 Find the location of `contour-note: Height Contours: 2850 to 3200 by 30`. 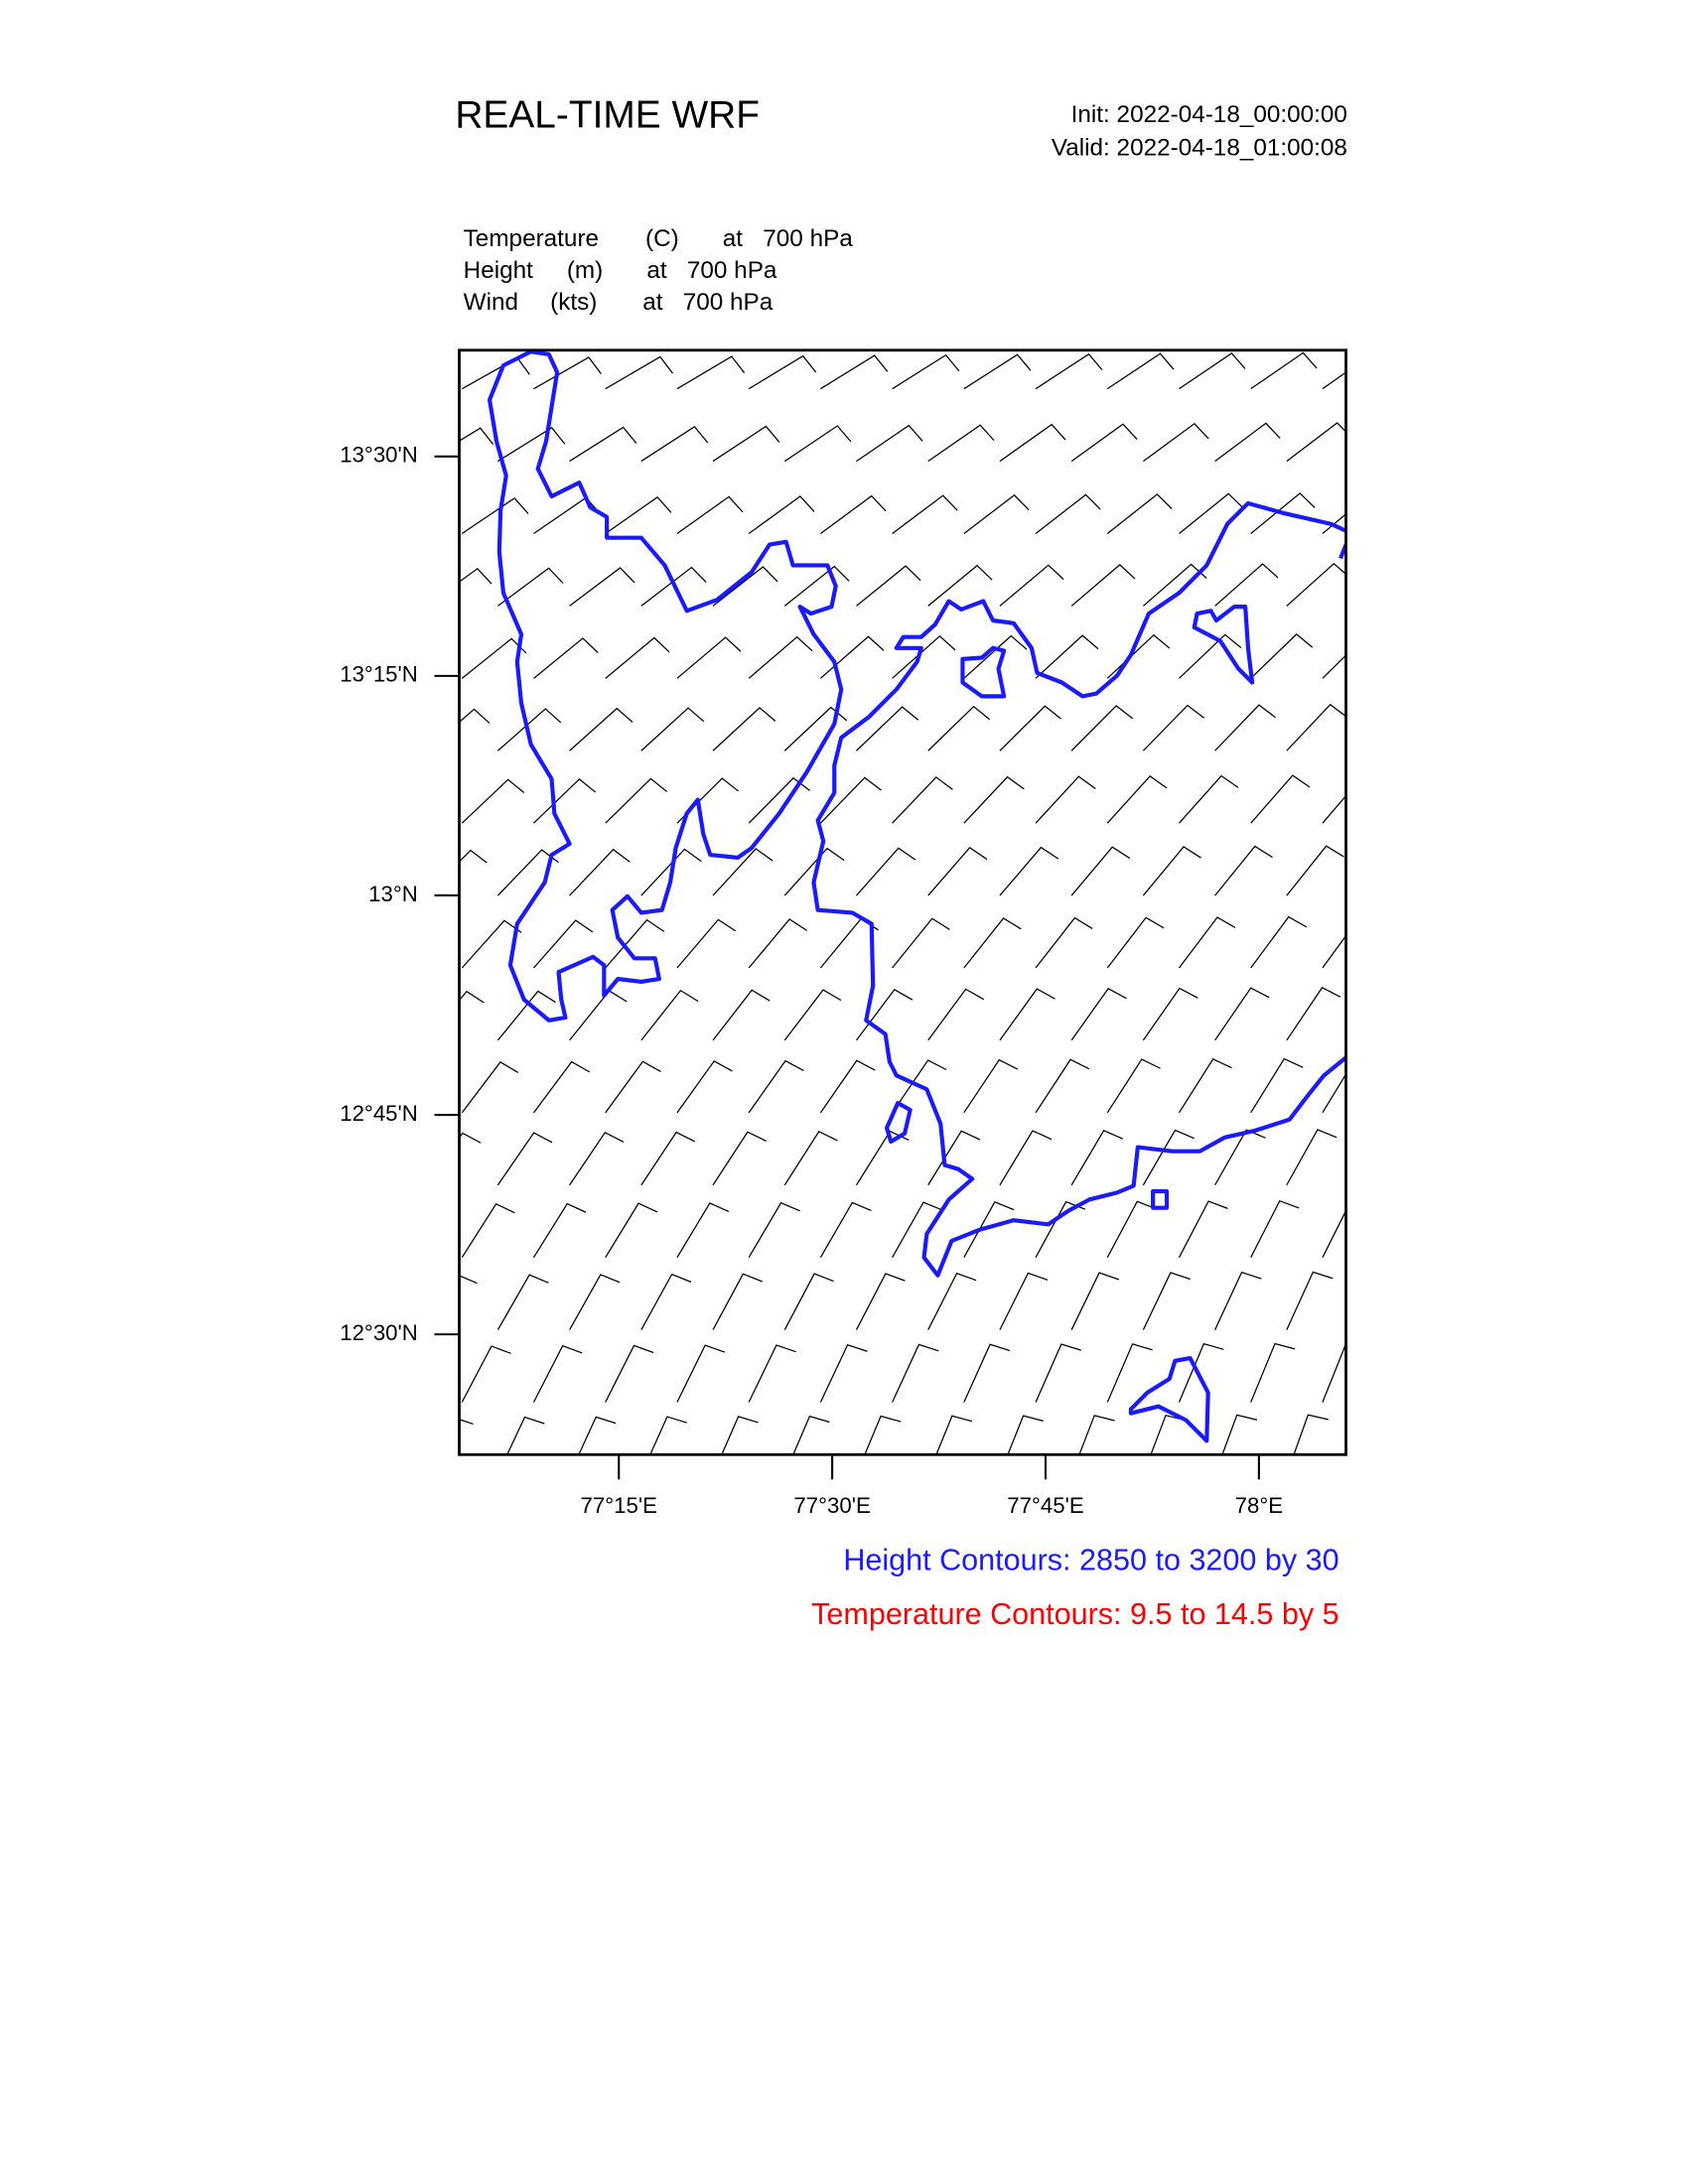

contour-note: Height Contours: 2850 to 3200 by 30 is located at coordinates (1090, 1560).